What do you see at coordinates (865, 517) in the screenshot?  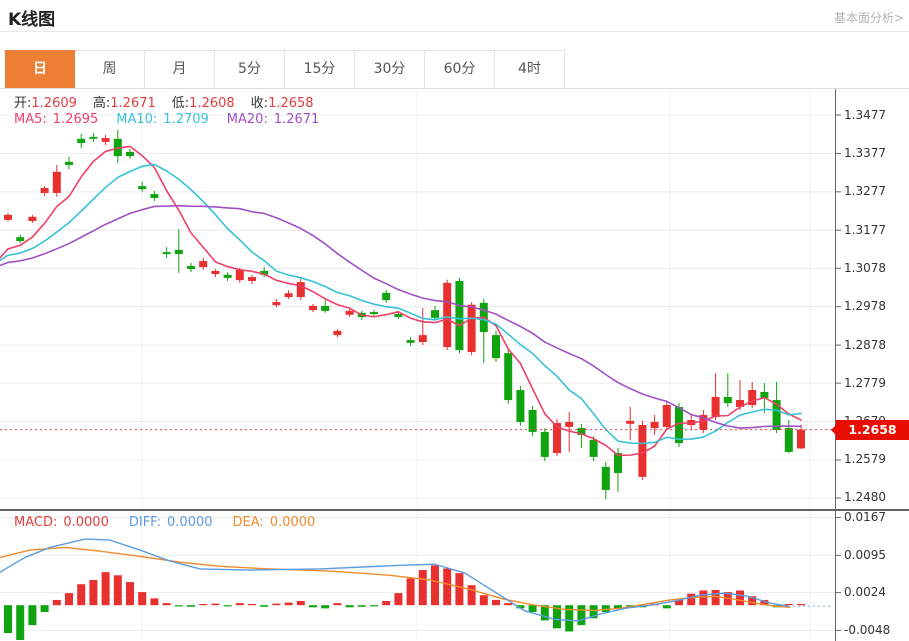 I see `macd-axis-label: 0.0167` at bounding box center [865, 517].